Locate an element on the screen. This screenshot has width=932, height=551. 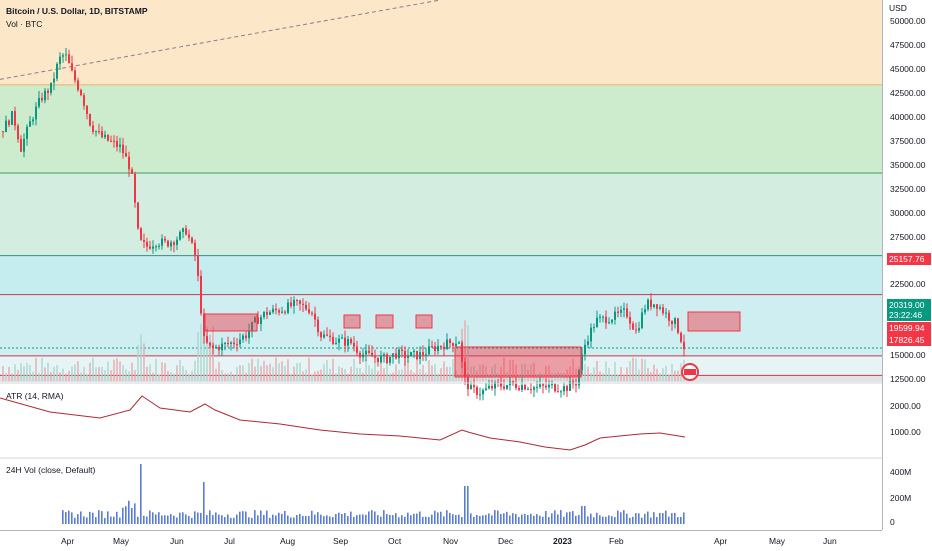
symbol-title: Bitcoin / U.S. Dollar, 1D, BITSTAMP is located at coordinates (77, 11).